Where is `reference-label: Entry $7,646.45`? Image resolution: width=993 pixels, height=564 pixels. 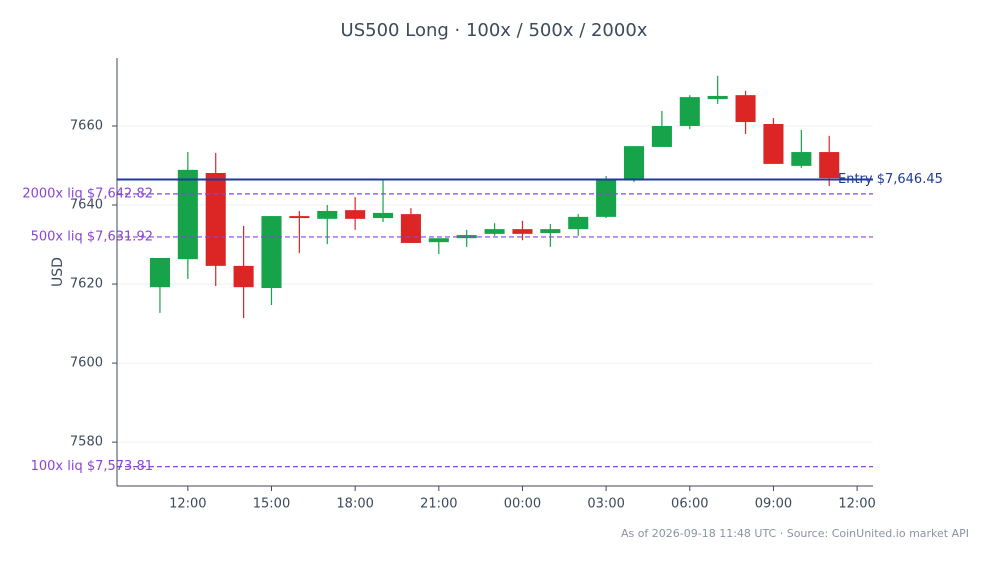
reference-label: Entry $7,646.45 is located at coordinates (890, 179).